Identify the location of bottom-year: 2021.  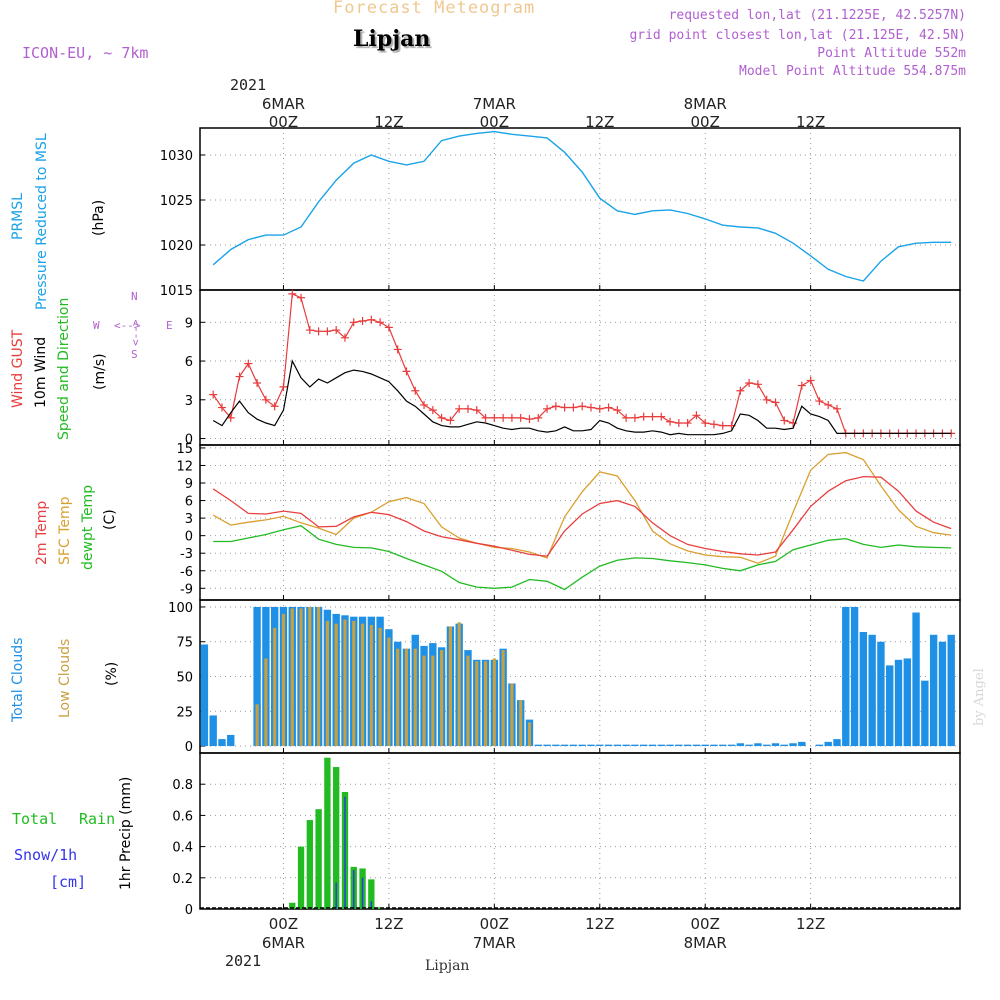
(243, 961).